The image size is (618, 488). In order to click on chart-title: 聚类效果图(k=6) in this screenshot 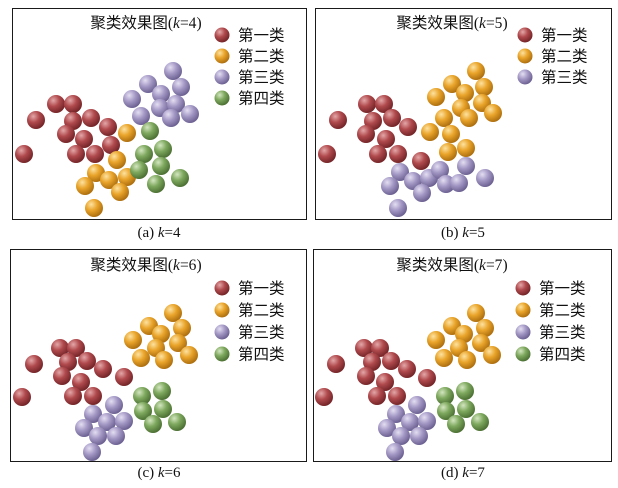, I will do `click(145, 265)`.